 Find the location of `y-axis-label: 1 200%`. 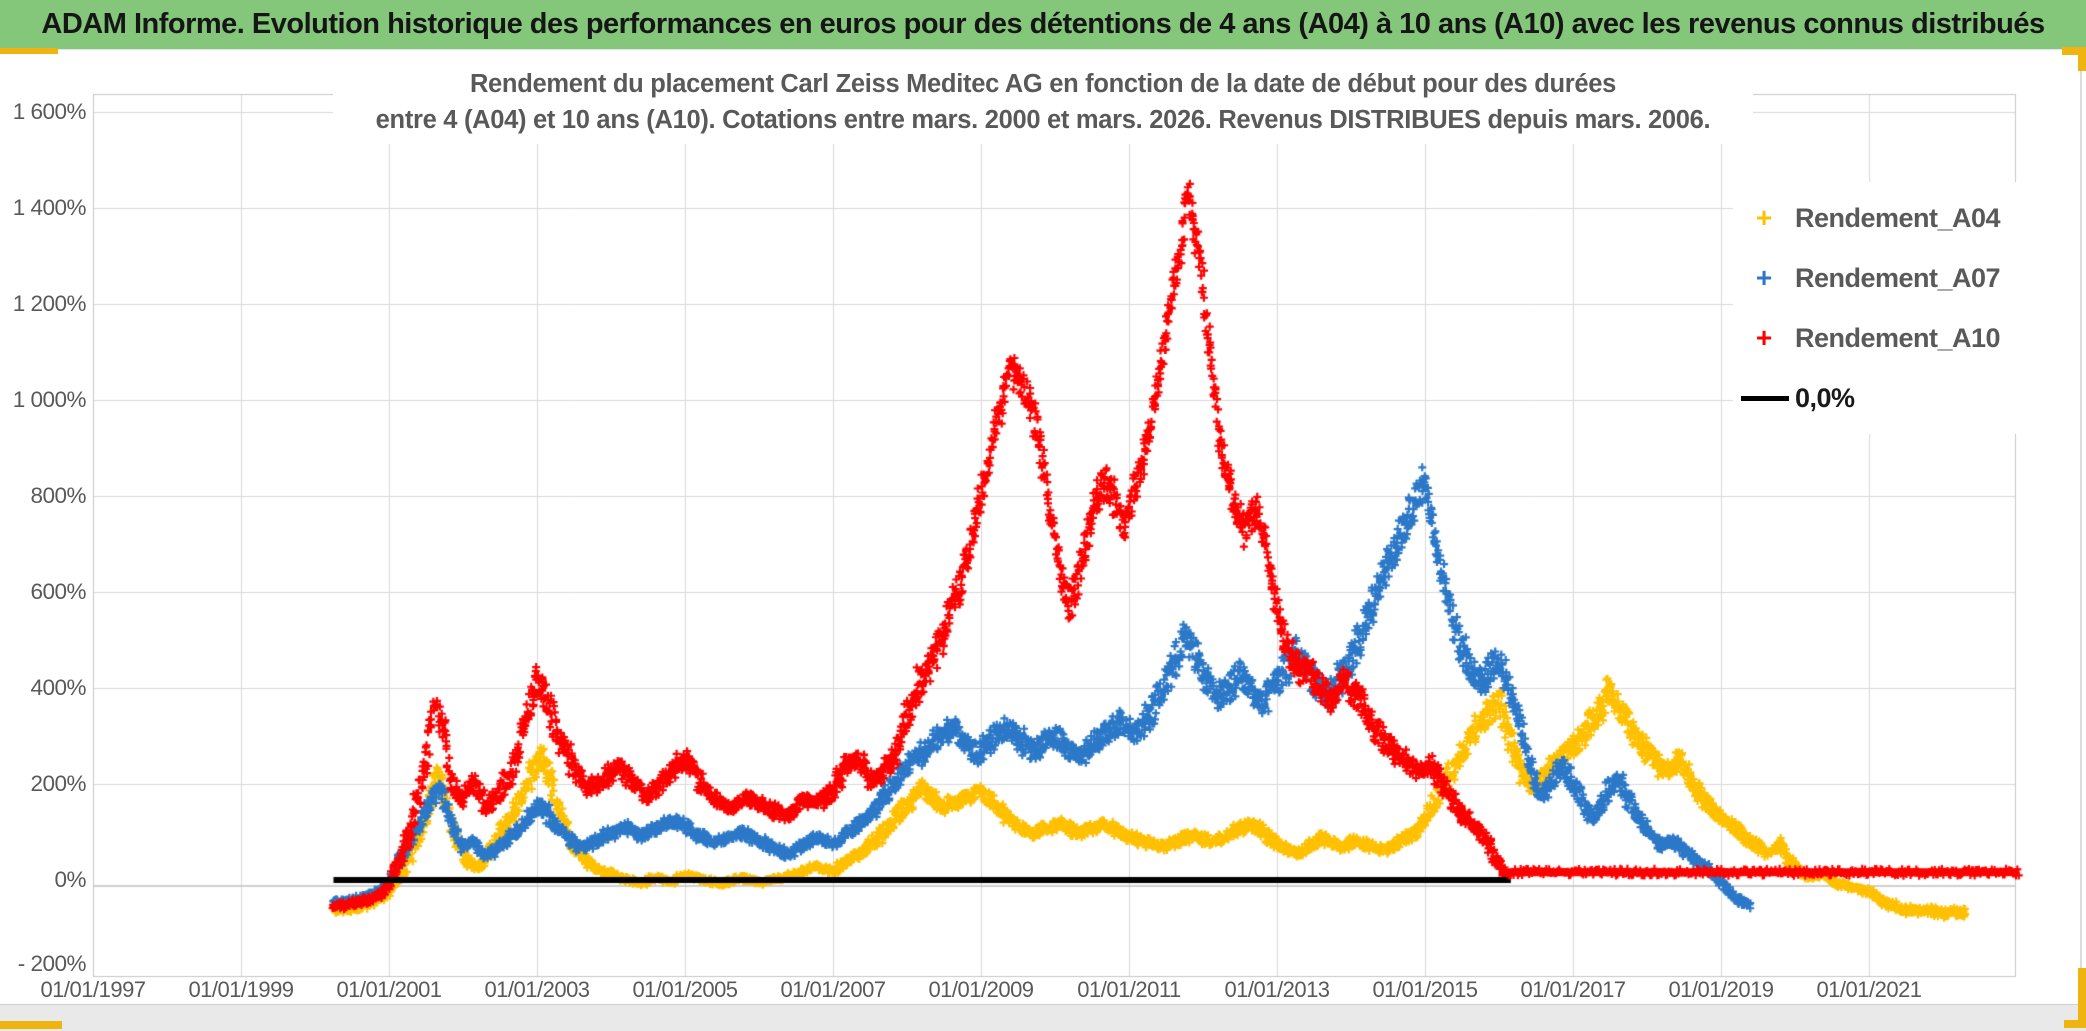

y-axis-label: 1 200% is located at coordinates (49, 303).